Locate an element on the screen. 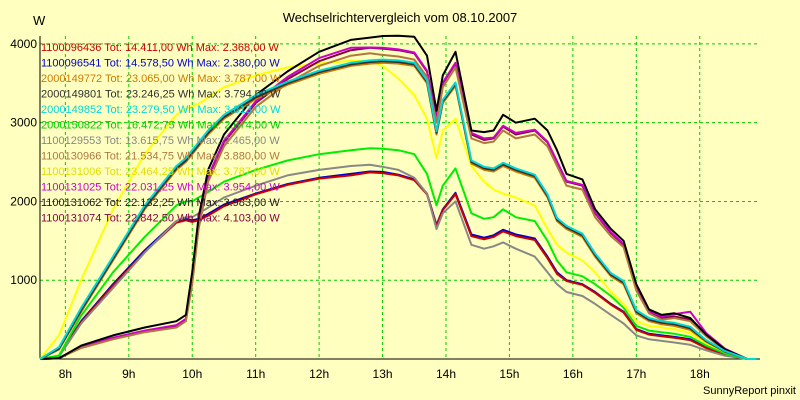 The width and height of the screenshot is (800, 400). x-tick-label-2: 10h is located at coordinates (192, 374).